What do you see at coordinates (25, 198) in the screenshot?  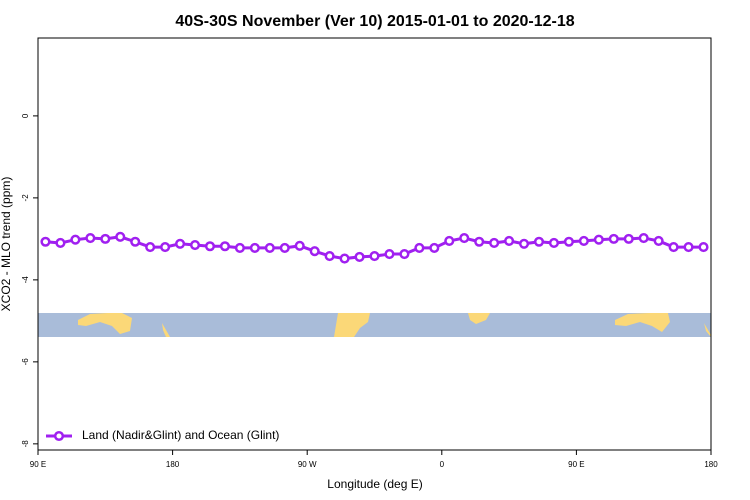 I see `y-tick-label: -2` at bounding box center [25, 198].